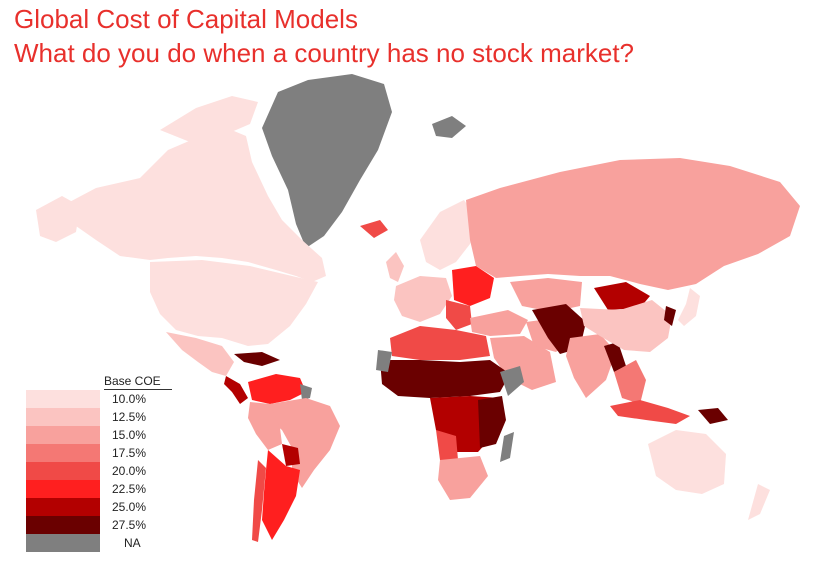 Image resolution: width=822 pixels, height=566 pixels. What do you see at coordinates (445, 379) in the screenshot?
I see `region-sahel` at bounding box center [445, 379].